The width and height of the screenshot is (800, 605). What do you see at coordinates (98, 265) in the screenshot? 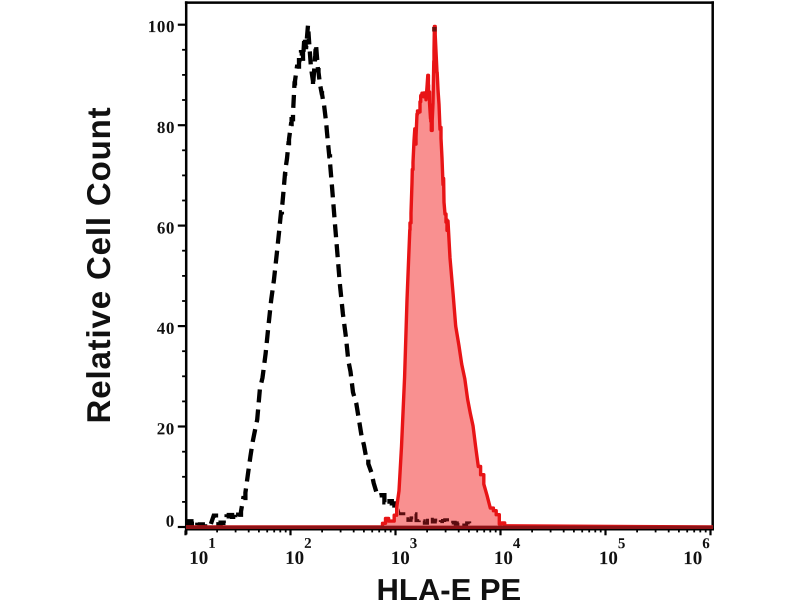
I see `svg-text: Relative Cell Count` at bounding box center [98, 265].